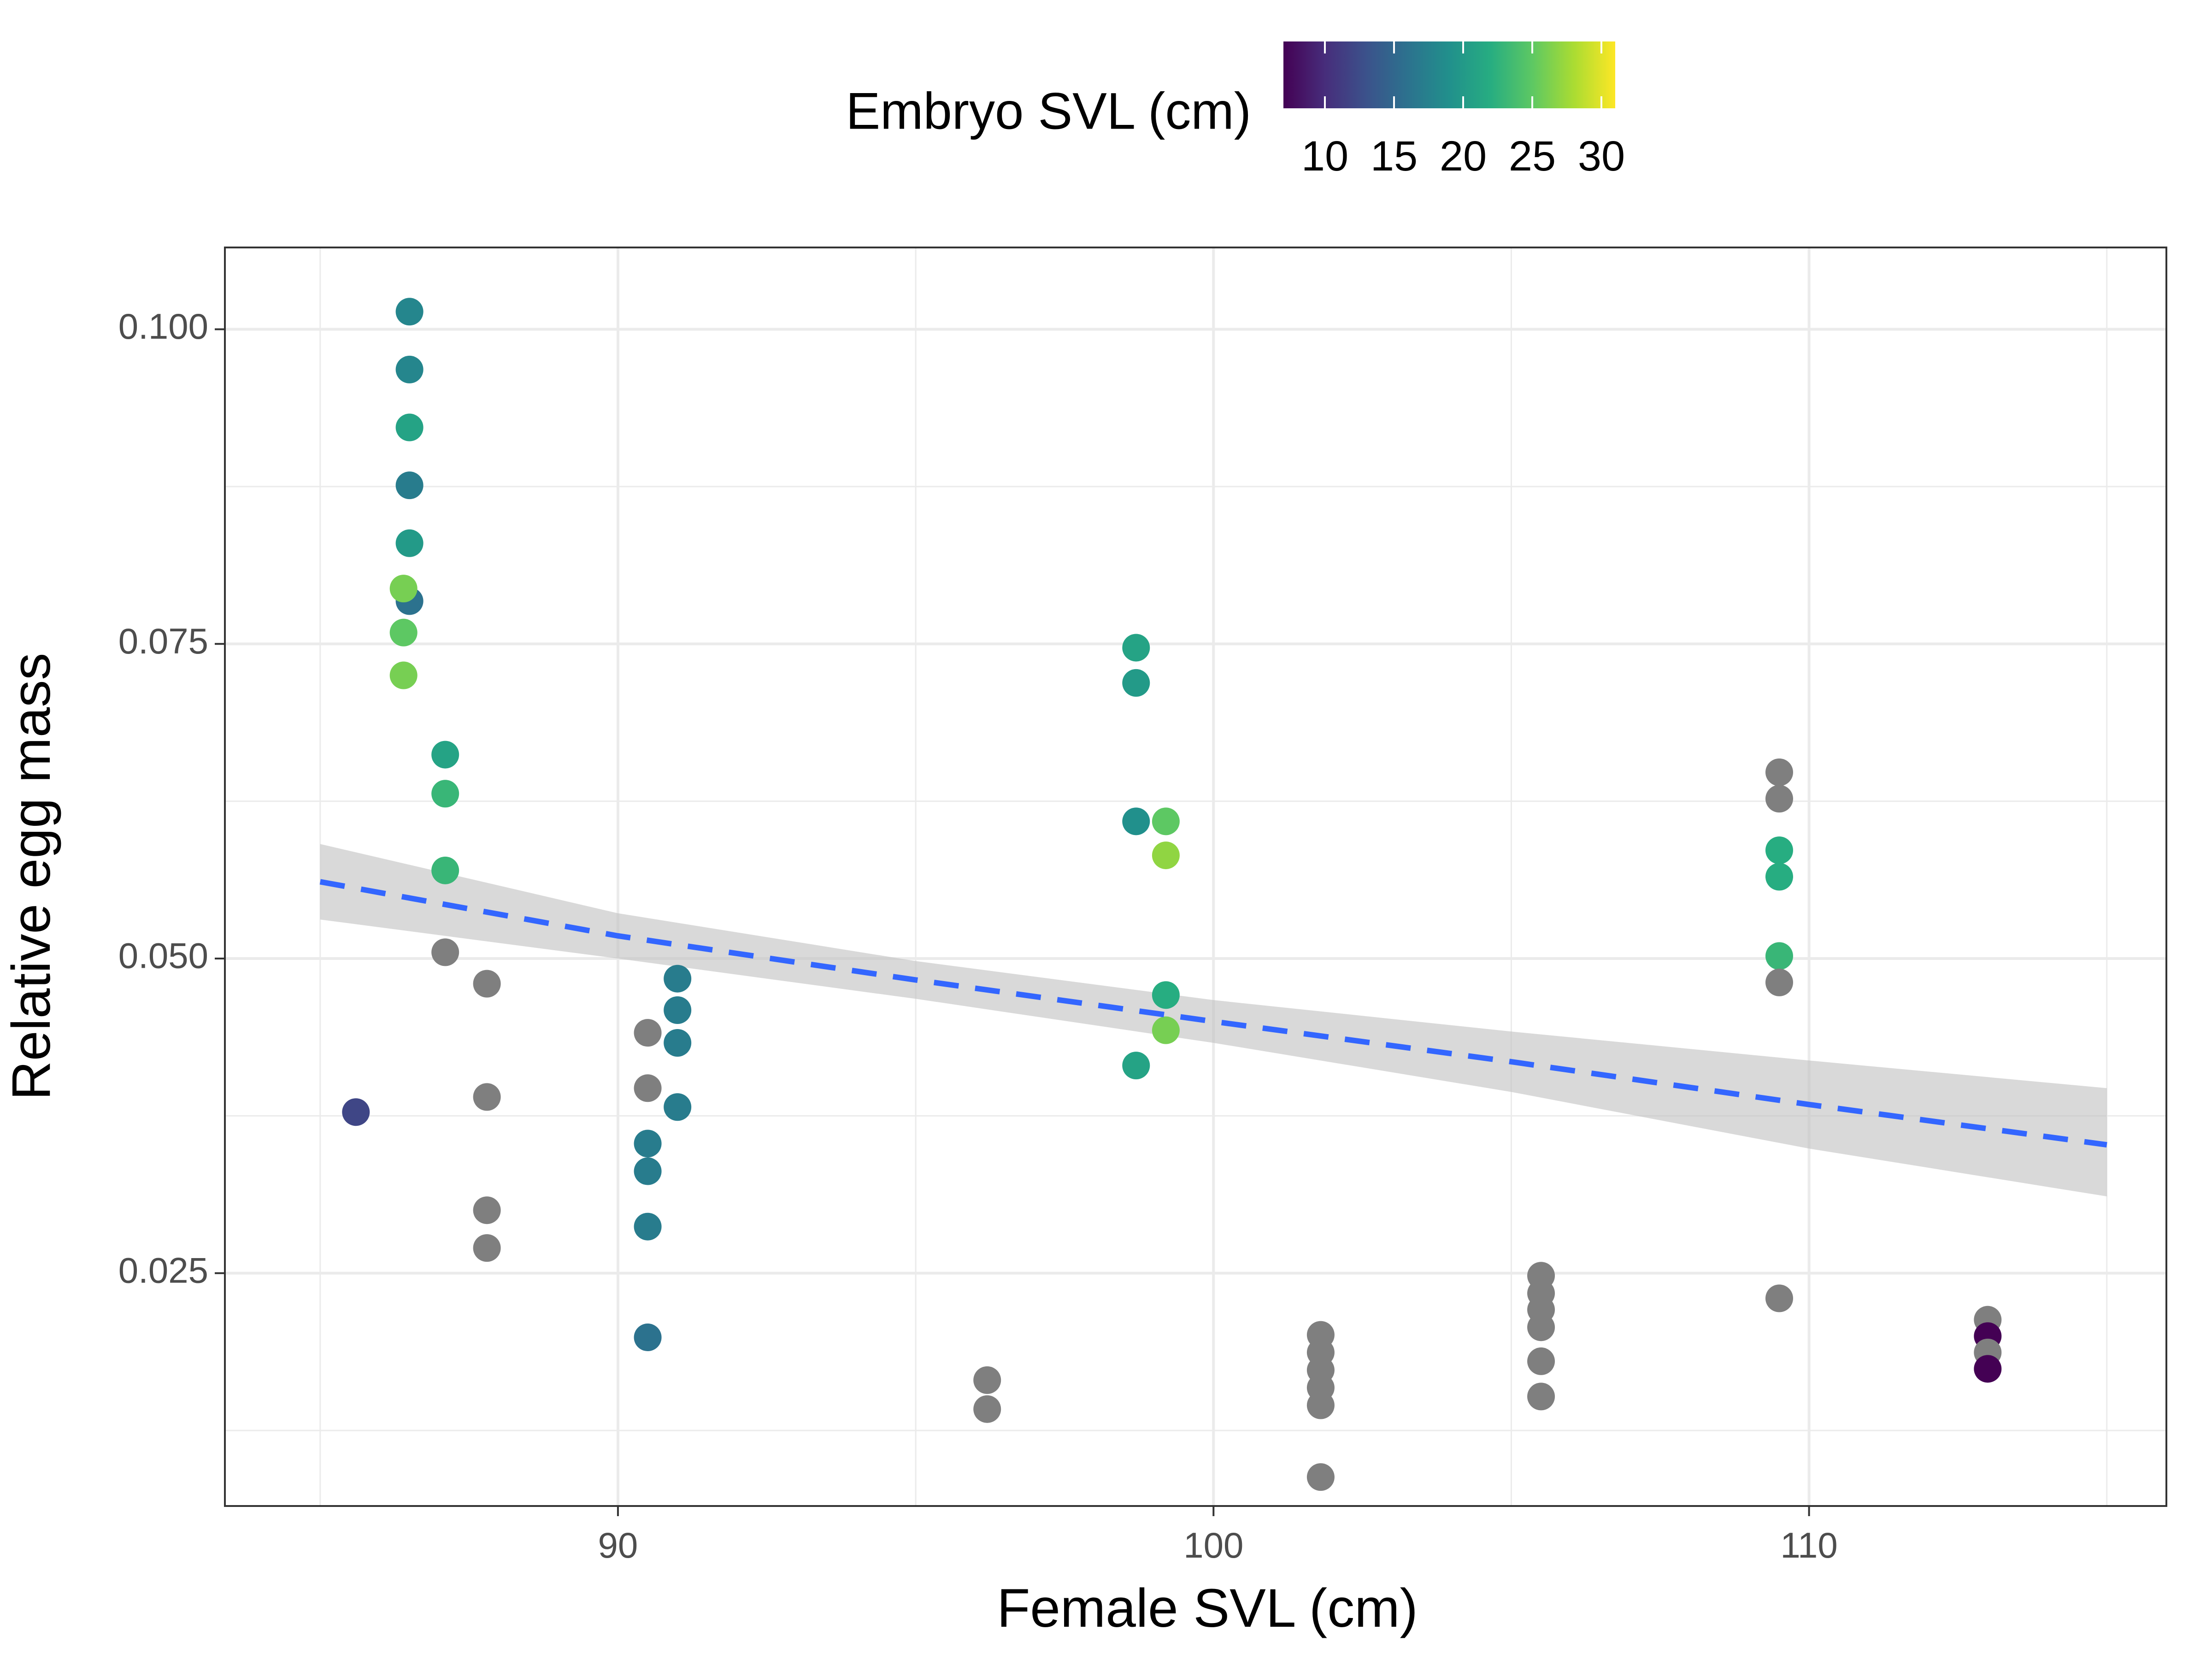 This screenshot has width=2212, height=1659. I want to click on y-tick-label: 0.025, so click(163, 1270).